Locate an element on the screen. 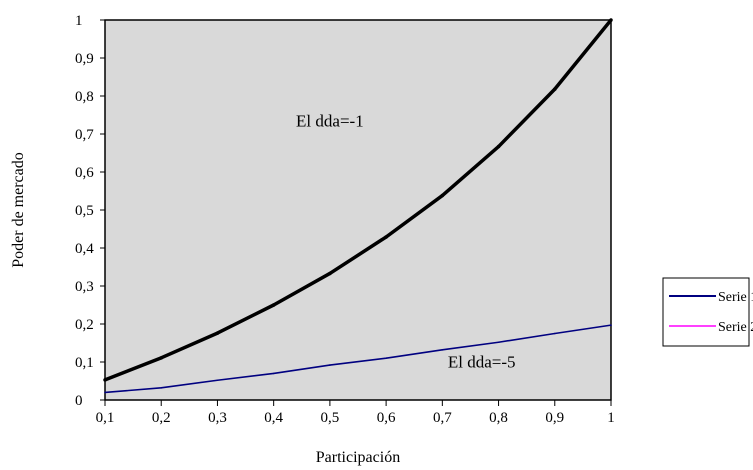  x-tick-label: 0,1 is located at coordinates (105, 418).